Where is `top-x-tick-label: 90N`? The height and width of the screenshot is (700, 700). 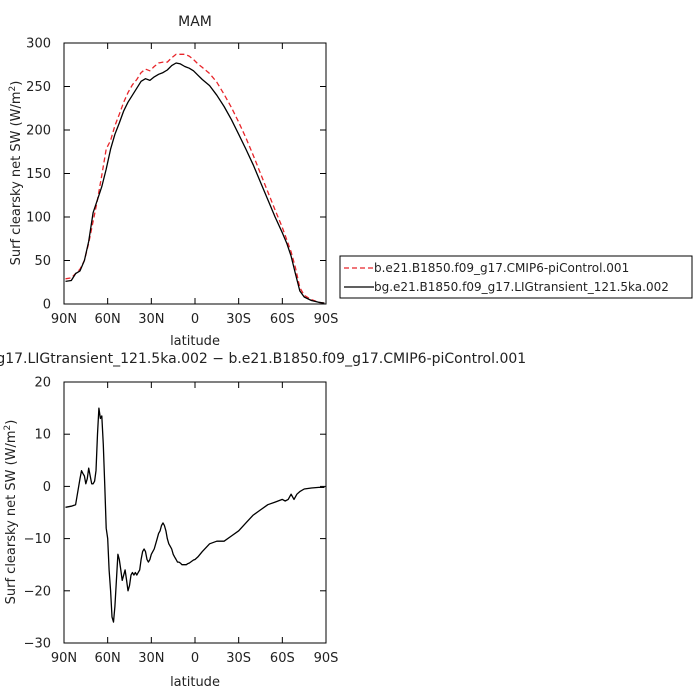 top-x-tick-label: 90N is located at coordinates (64, 319).